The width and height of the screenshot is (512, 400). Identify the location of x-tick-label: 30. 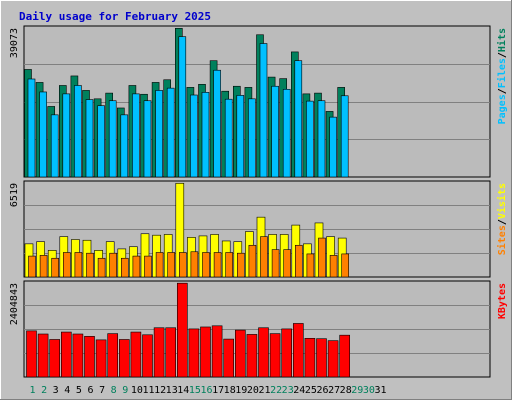
(369, 390).